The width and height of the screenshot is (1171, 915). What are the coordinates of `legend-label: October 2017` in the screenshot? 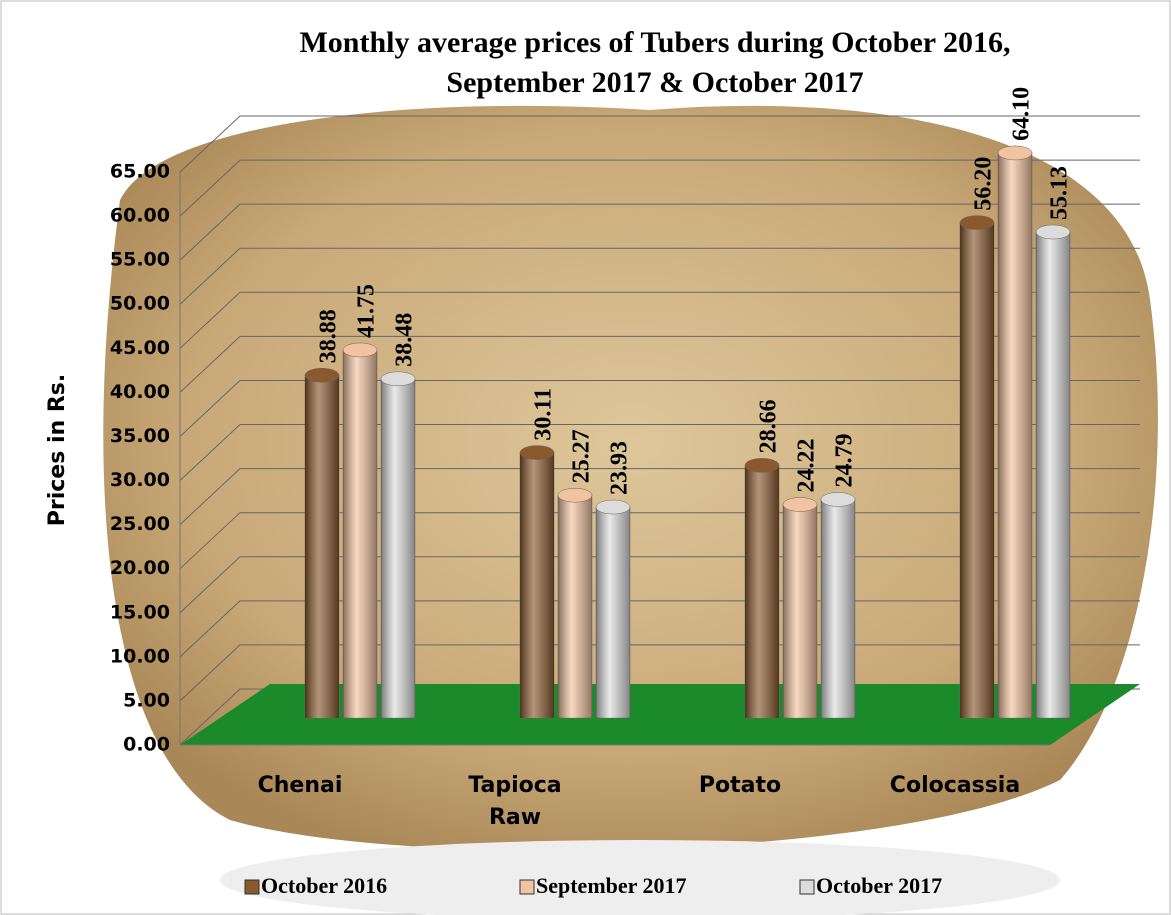 It's located at (879, 885).